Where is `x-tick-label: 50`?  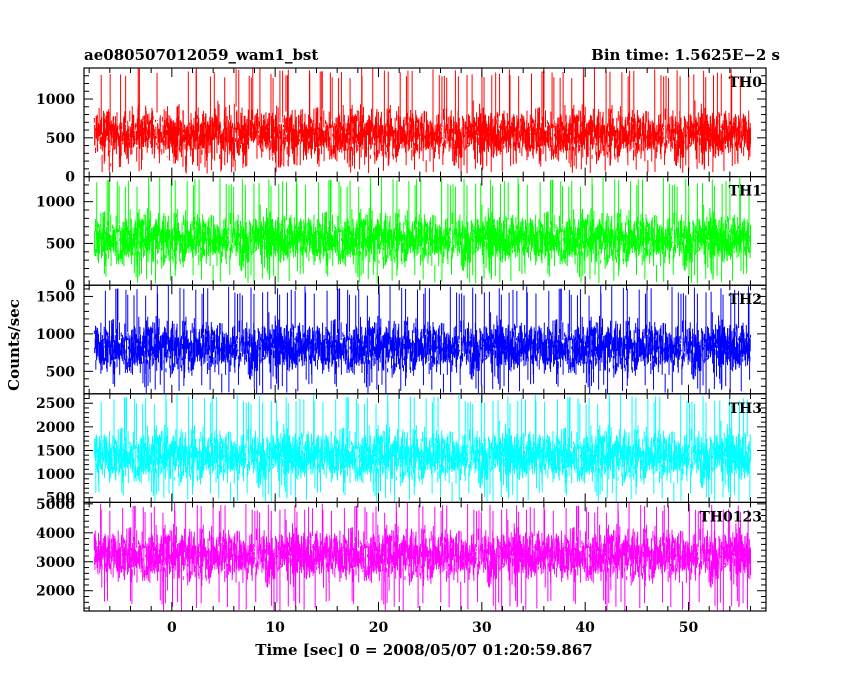
x-tick-label: 50 is located at coordinates (689, 628).